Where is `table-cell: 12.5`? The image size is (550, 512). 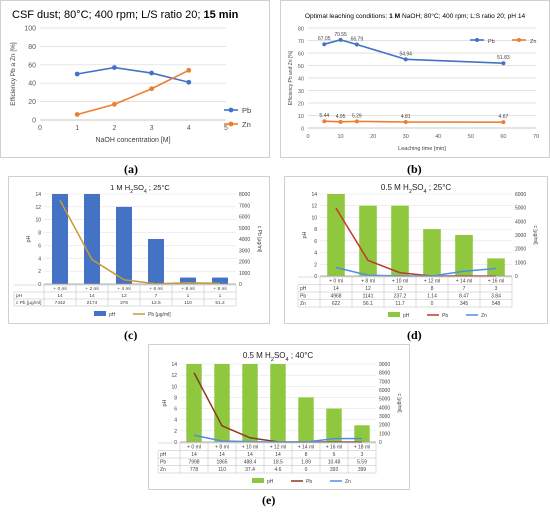 table-cell: 12.5 is located at coordinates (156, 303).